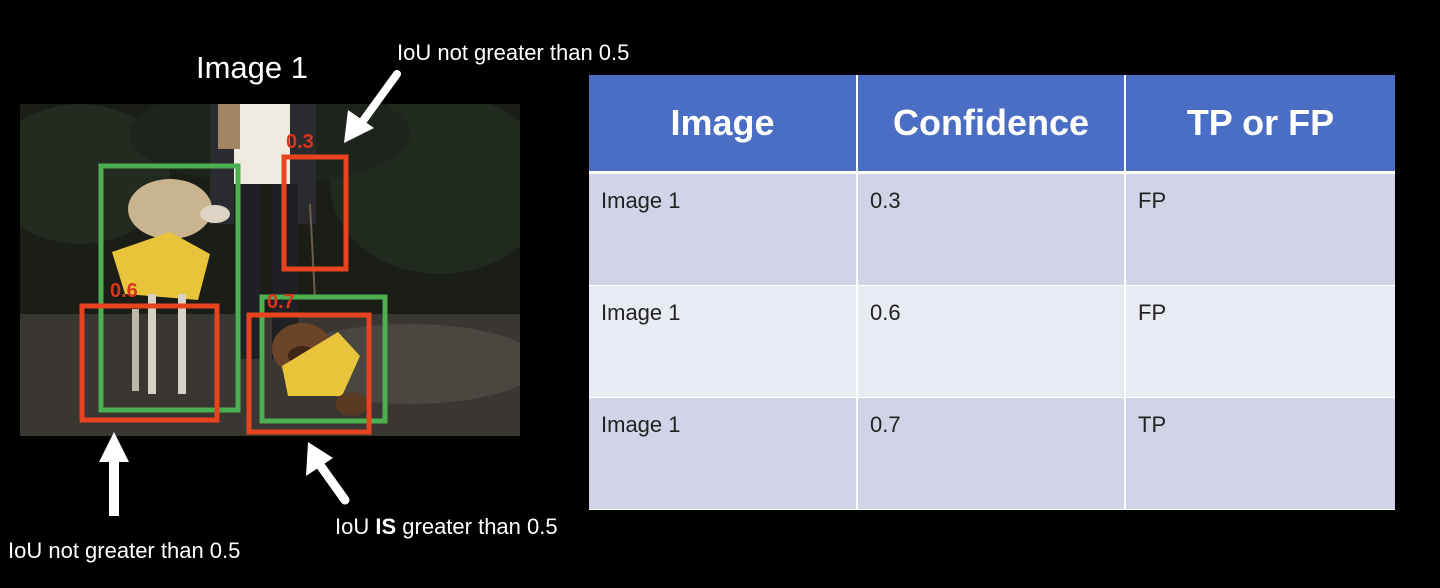 Image resolution: width=1440 pixels, height=588 pixels. Describe the element at coordinates (321, 364) in the screenshot. I see `small-dog-coat` at that location.